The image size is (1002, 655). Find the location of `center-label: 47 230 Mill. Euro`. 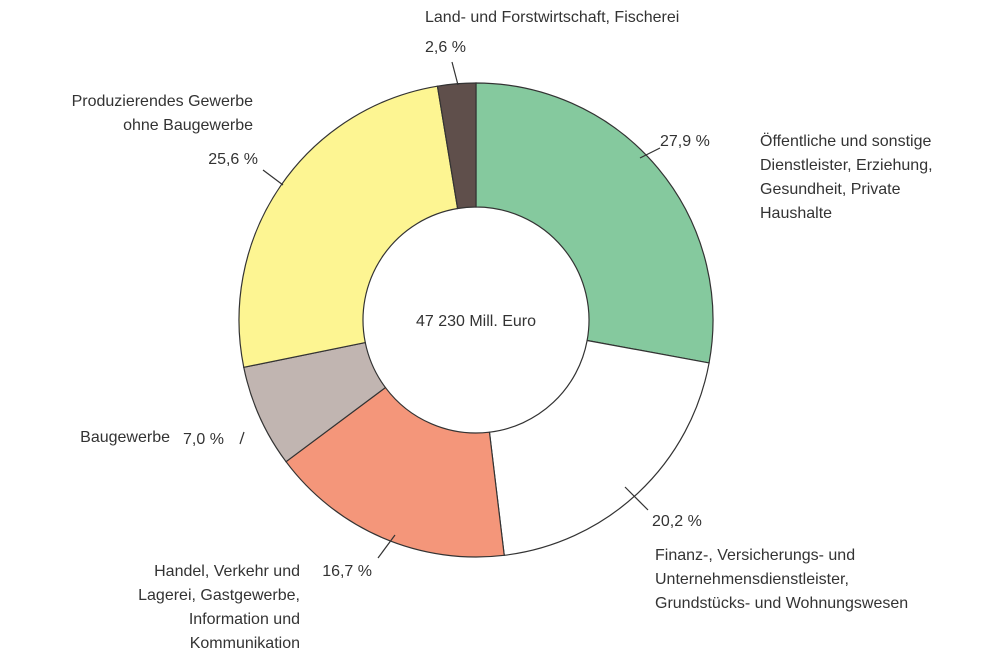

center-label: 47 230 Mill. Euro is located at coordinates (476, 321).